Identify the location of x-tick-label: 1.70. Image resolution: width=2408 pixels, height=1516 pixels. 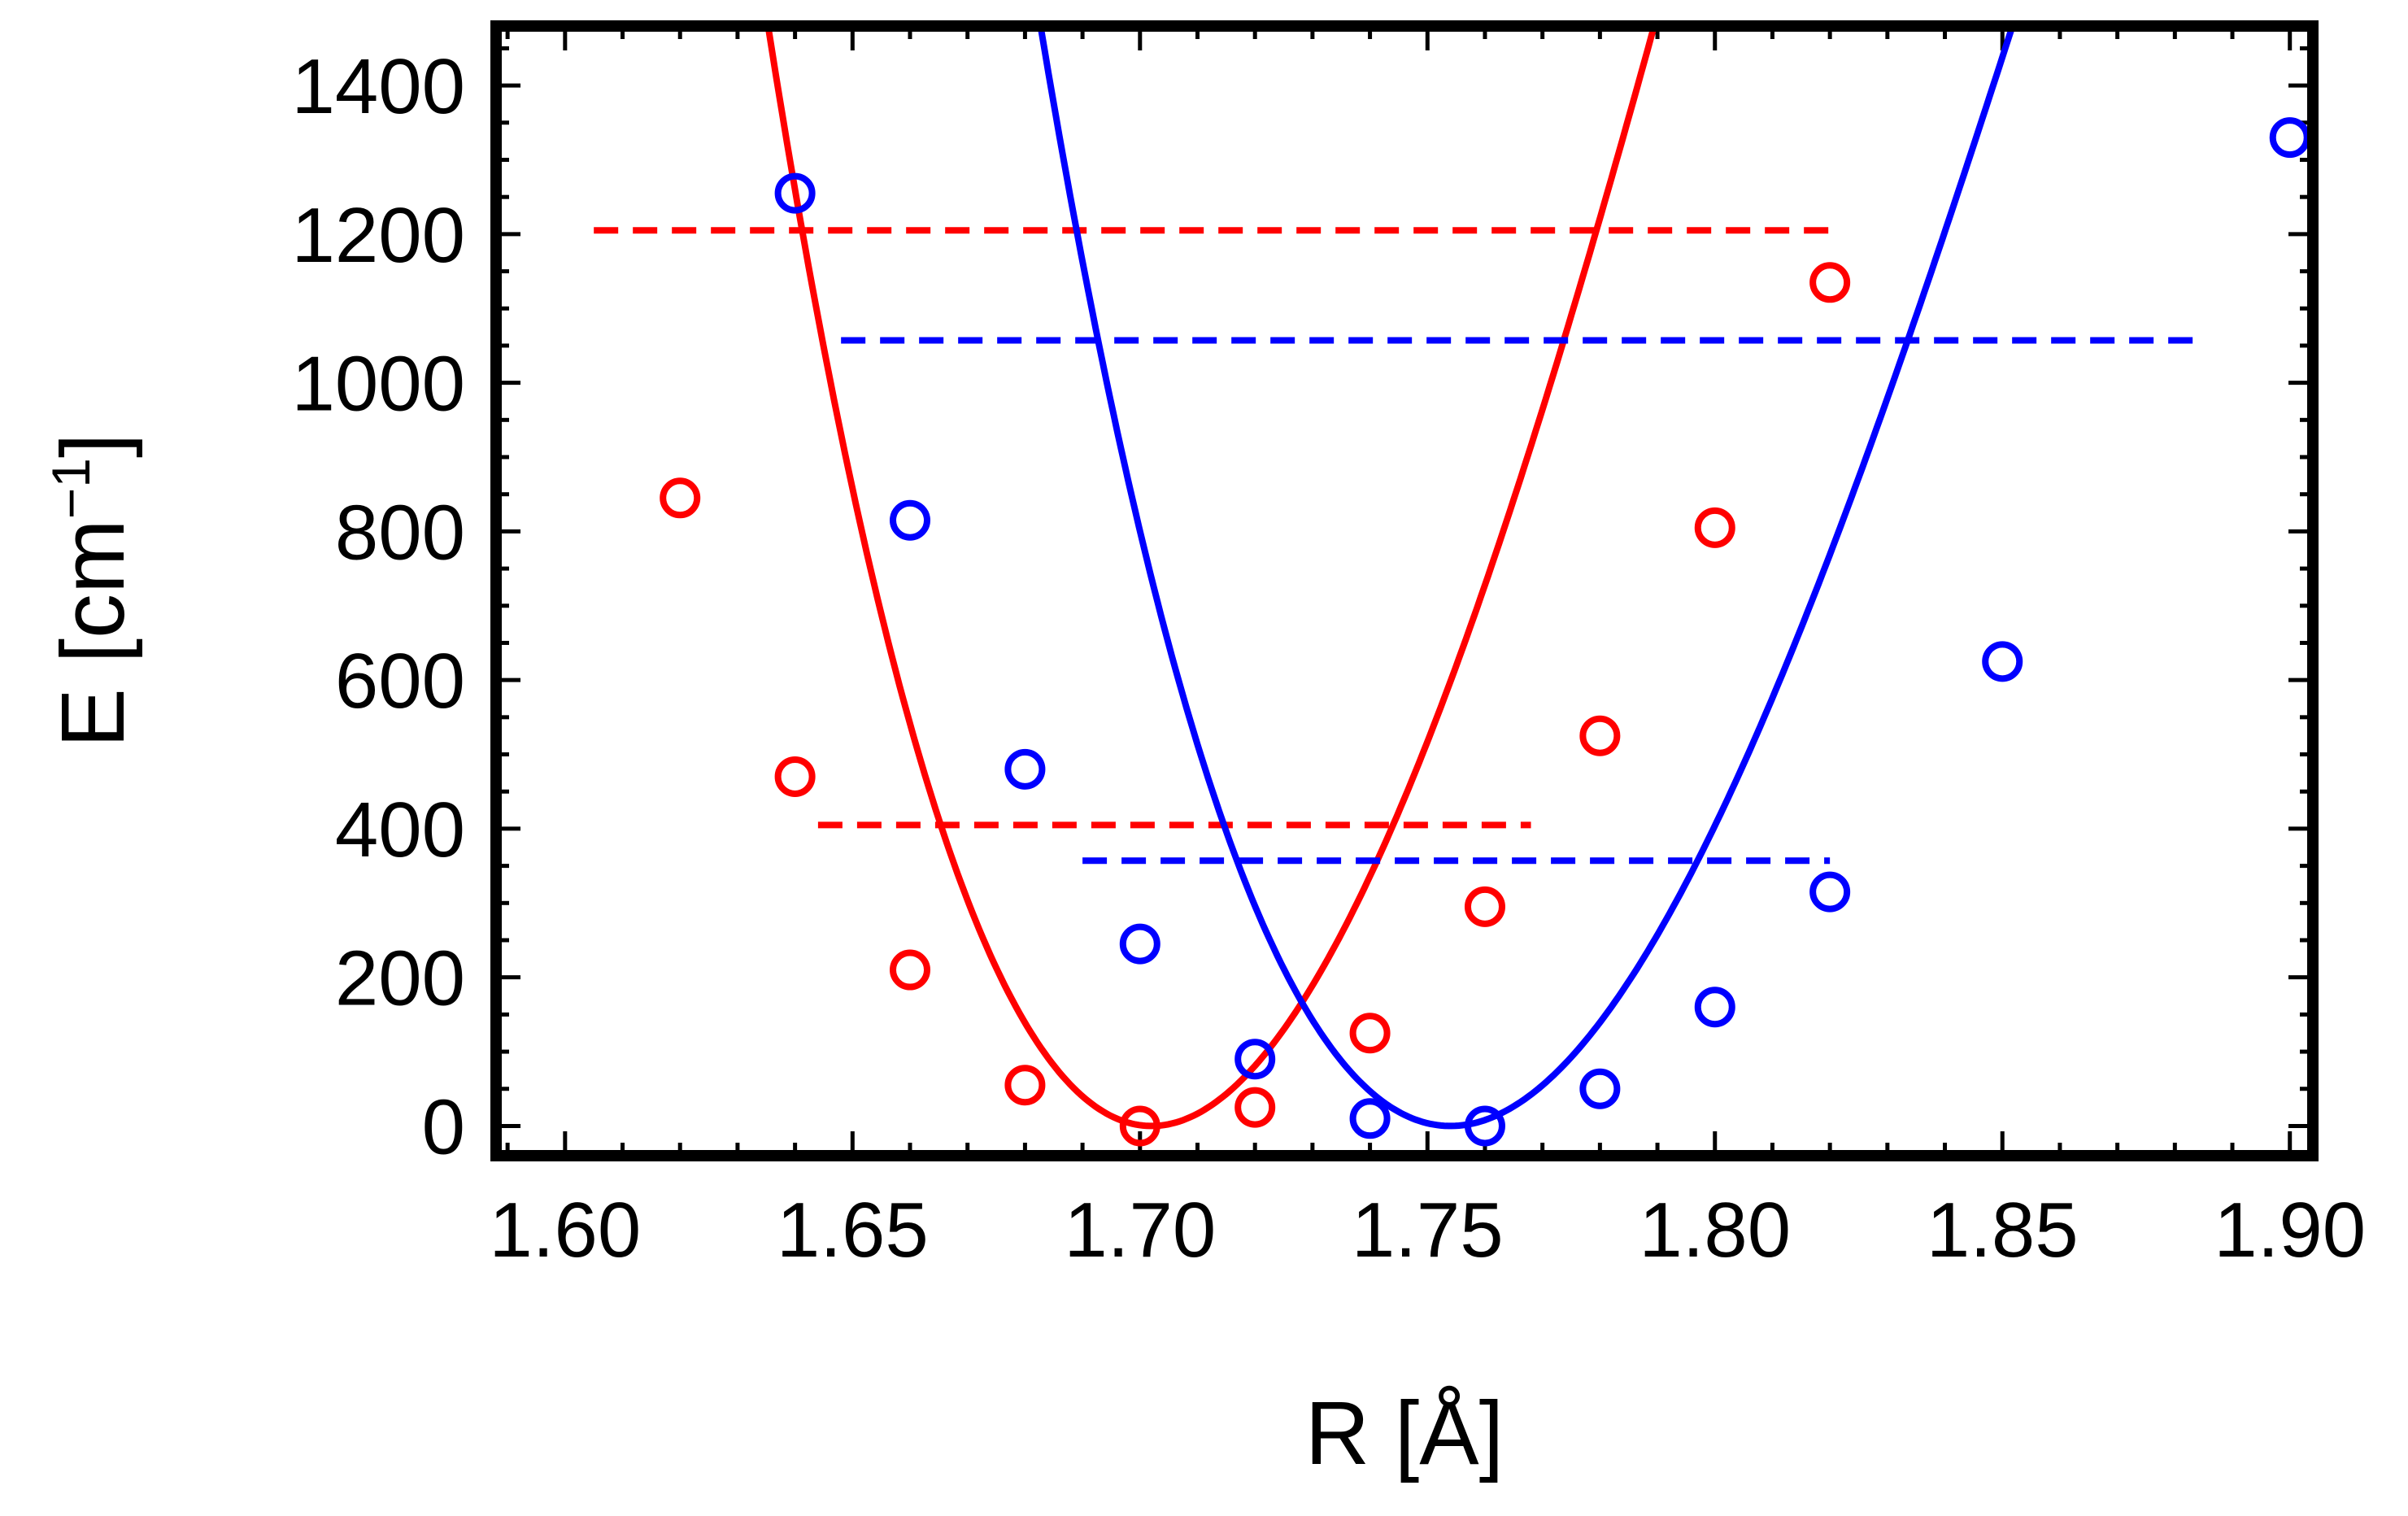
(1140, 1230).